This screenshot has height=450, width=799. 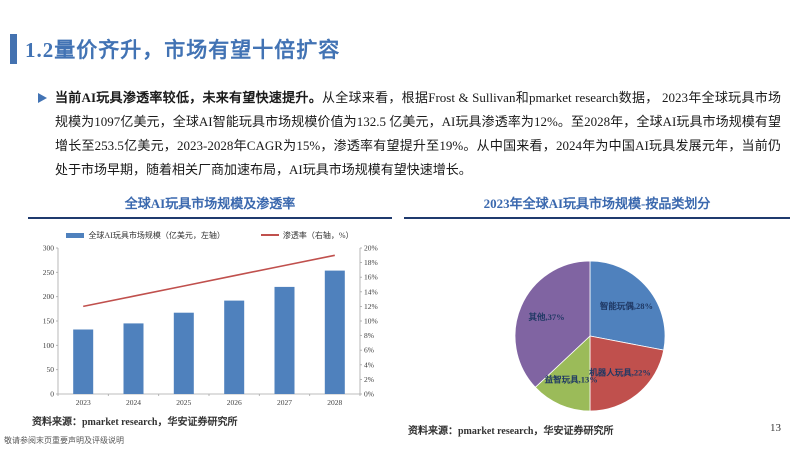 What do you see at coordinates (49, 248) in the screenshot?
I see `svg-text: 300` at bounding box center [49, 248].